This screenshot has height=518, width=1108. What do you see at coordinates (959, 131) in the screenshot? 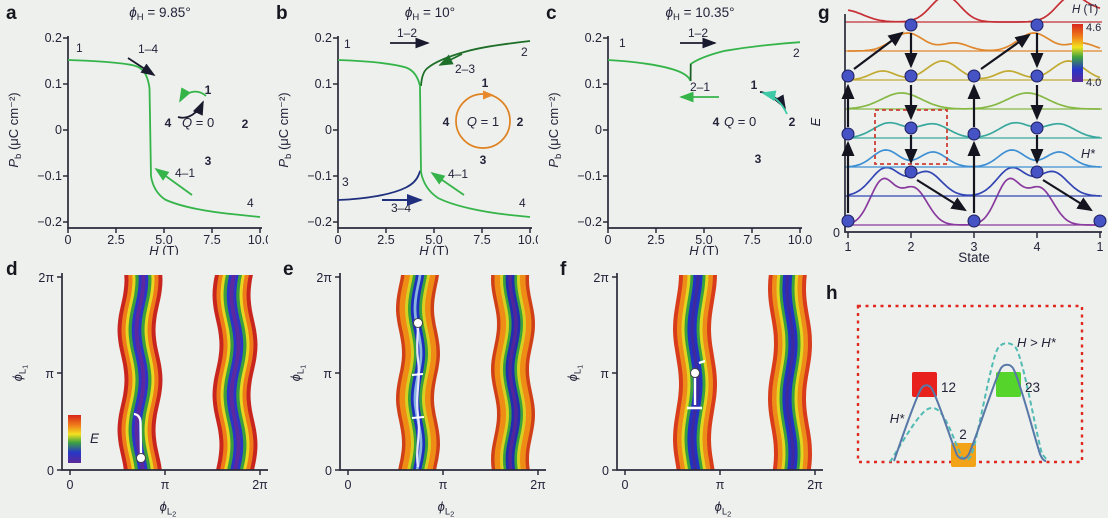
I see `panel-g: E 0 1 2 3 4 1 State` at bounding box center [959, 131].